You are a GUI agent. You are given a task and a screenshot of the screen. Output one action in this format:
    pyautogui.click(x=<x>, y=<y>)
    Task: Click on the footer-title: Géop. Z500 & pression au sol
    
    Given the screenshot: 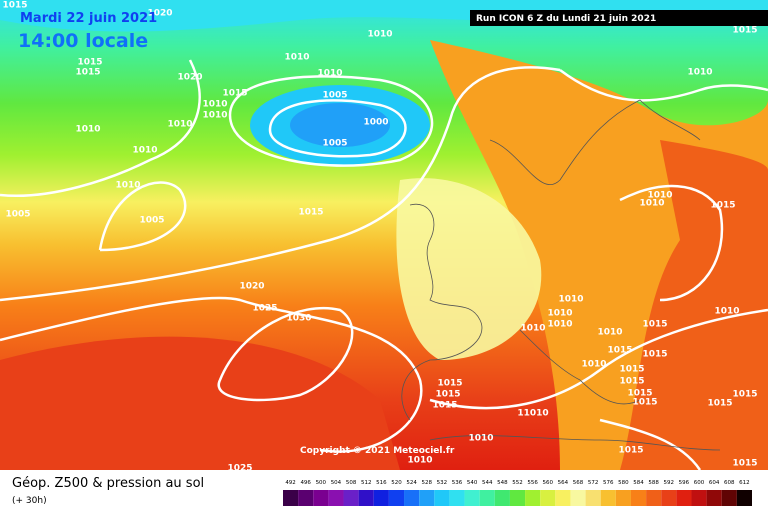 What is the action you would take?
    pyautogui.click(x=108, y=483)
    